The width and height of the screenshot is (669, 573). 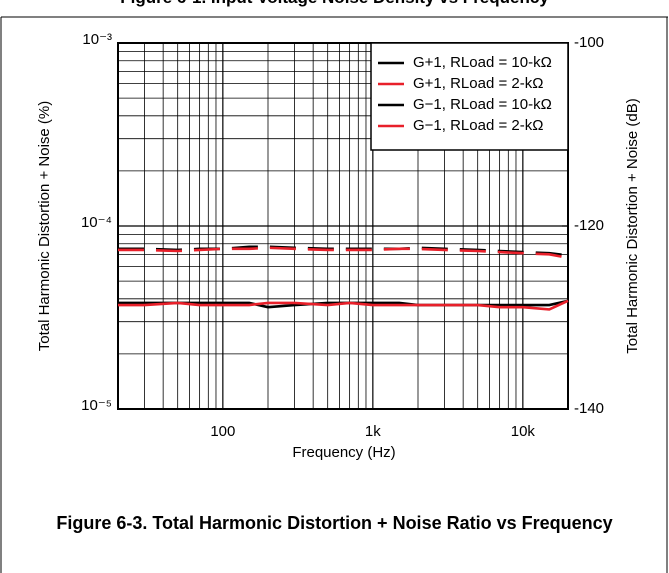 I want to click on y2-axis-label: Total Harmonic Distortion + Noise (dB), so click(x=632, y=226).